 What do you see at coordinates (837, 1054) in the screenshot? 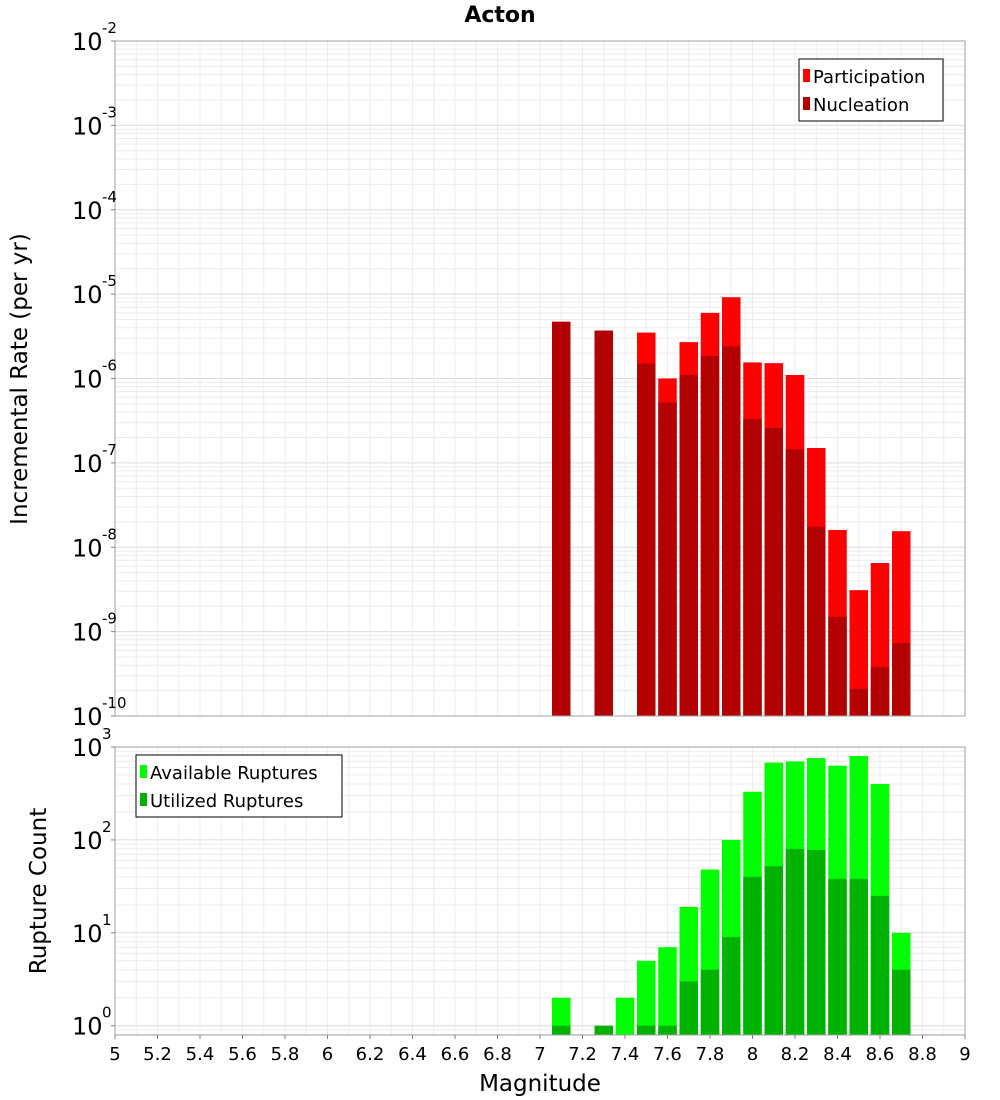
I see `x-tick-label: 8.4` at bounding box center [837, 1054].